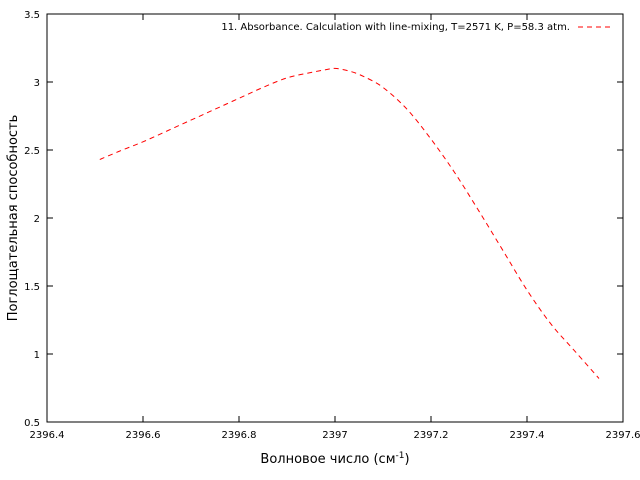  I want to click on y-tick-label: 1.5, so click(32, 287).